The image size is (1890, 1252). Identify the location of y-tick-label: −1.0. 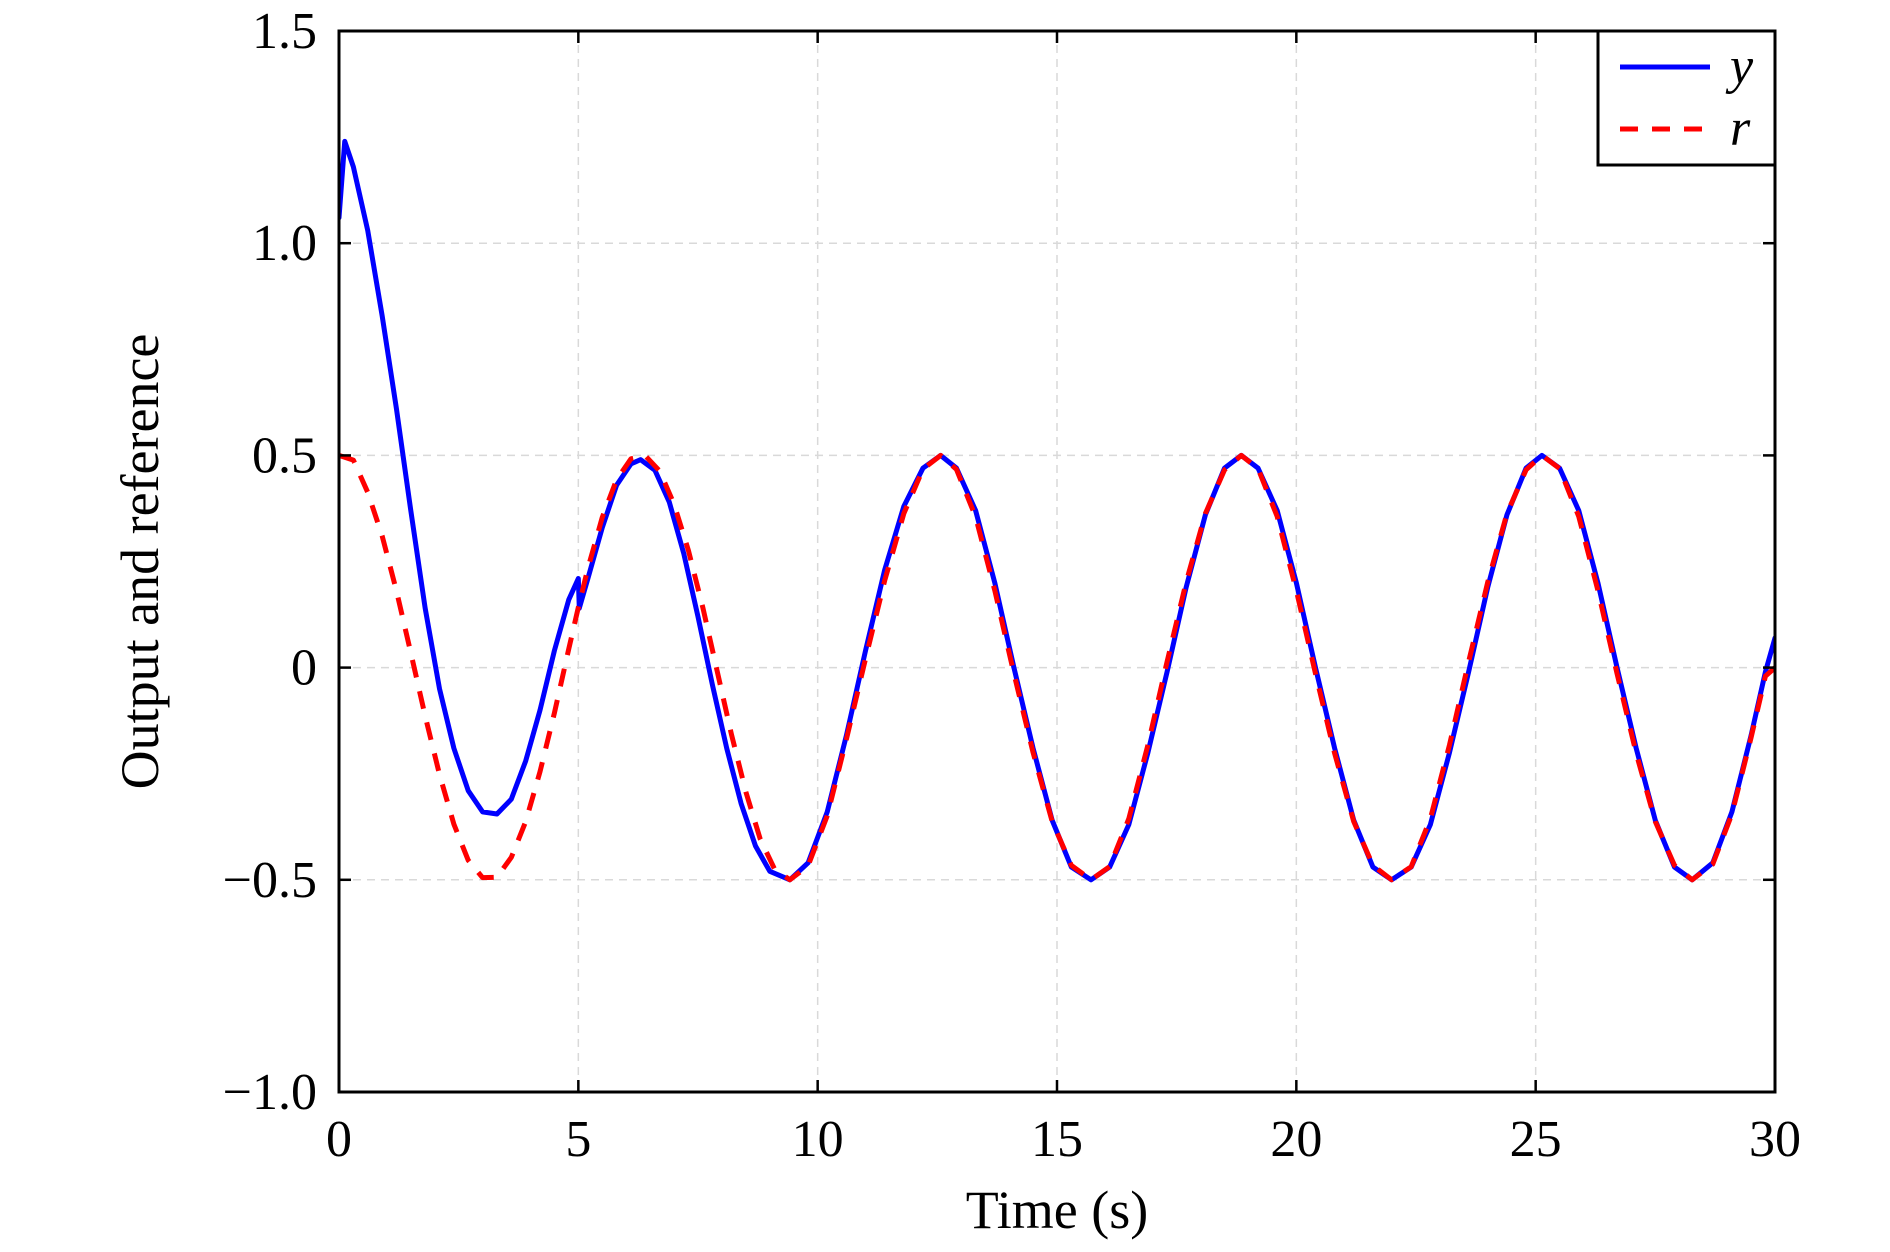
(270, 1092).